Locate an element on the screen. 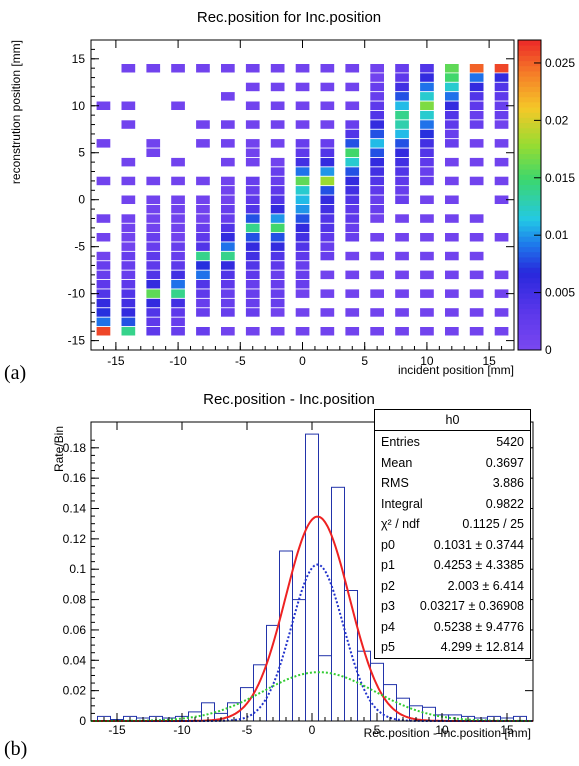 Image resolution: width=579 pixels, height=766 pixels. heatmap-y-tick-label: 0 is located at coordinates (81, 200).